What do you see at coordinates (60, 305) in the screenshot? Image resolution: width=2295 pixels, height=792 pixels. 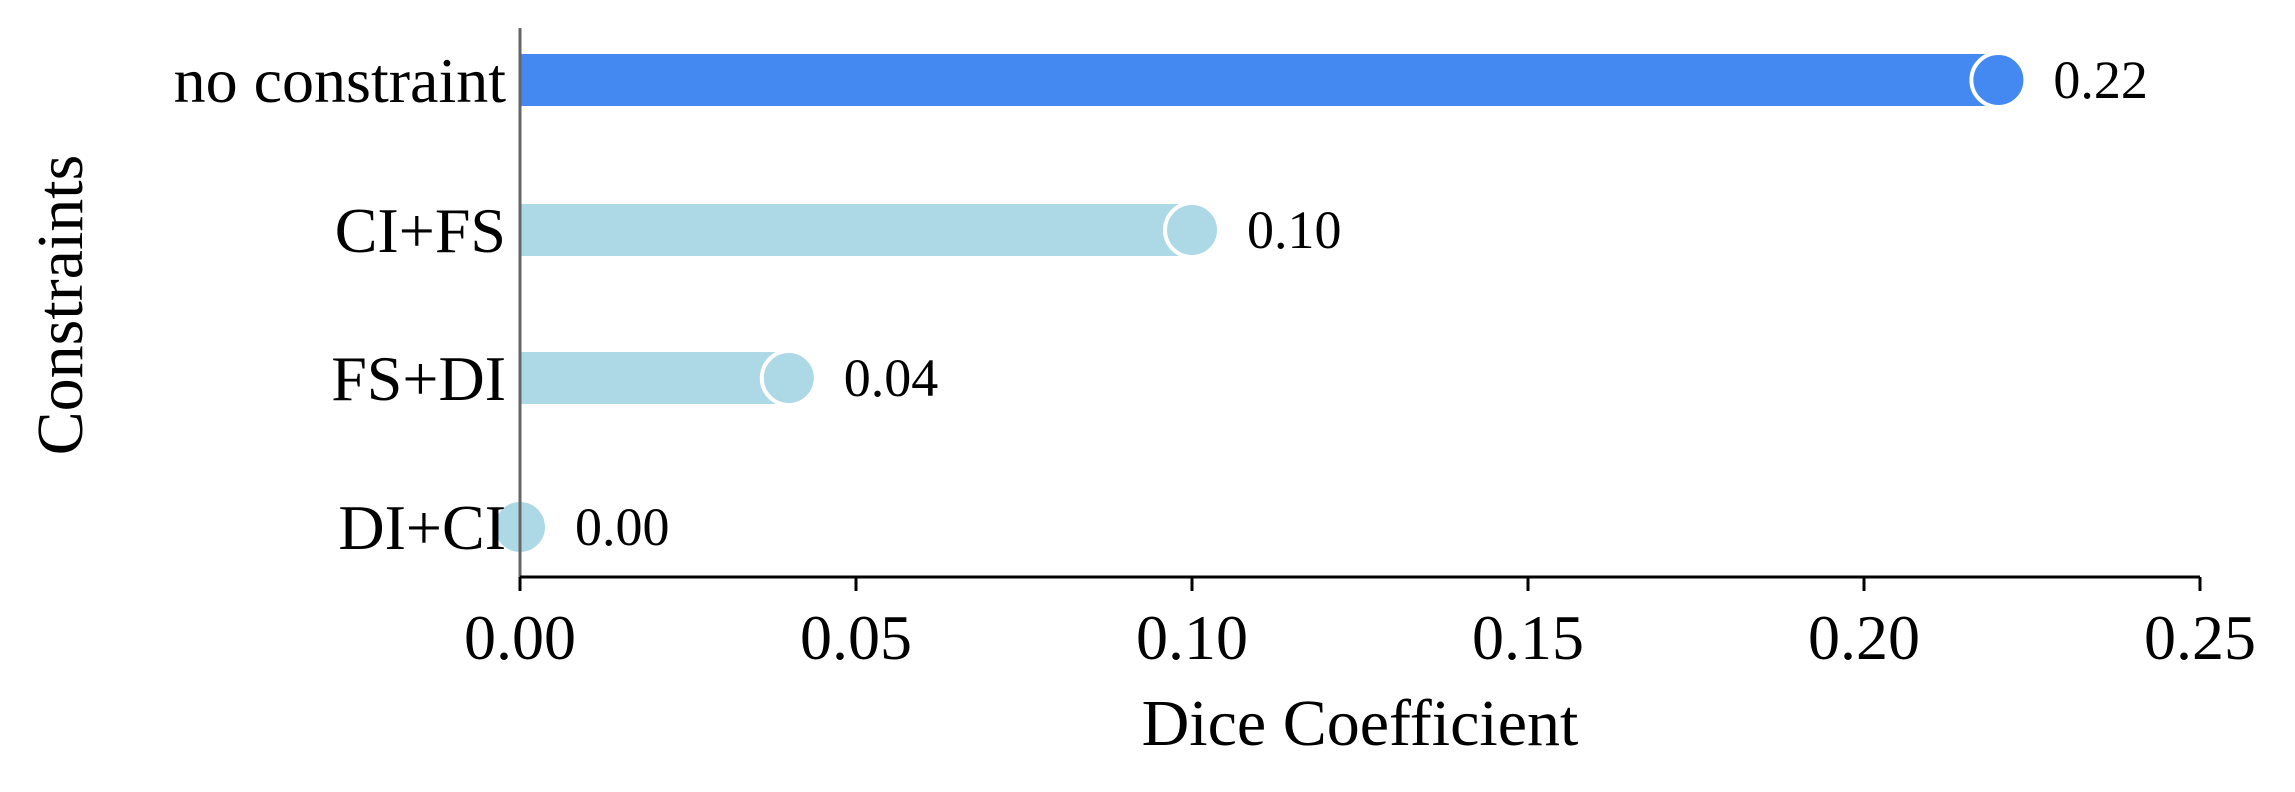 I see `y-axis-title: Constraints` at bounding box center [60, 305].